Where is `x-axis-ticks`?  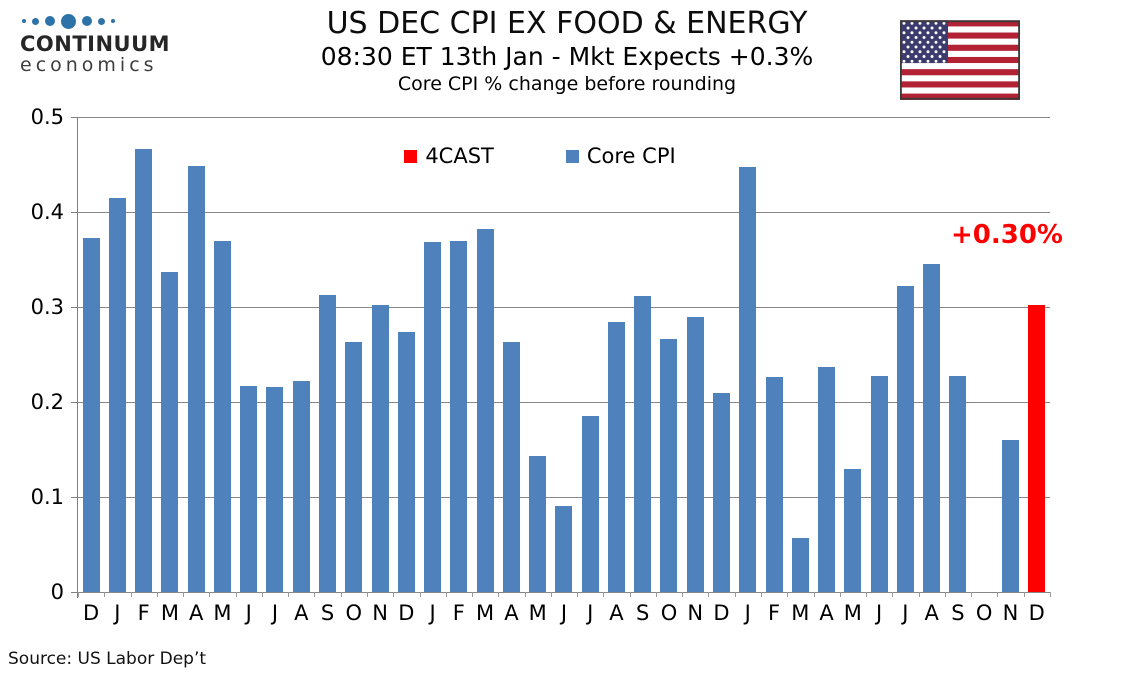 x-axis-ticks is located at coordinates (564, 594).